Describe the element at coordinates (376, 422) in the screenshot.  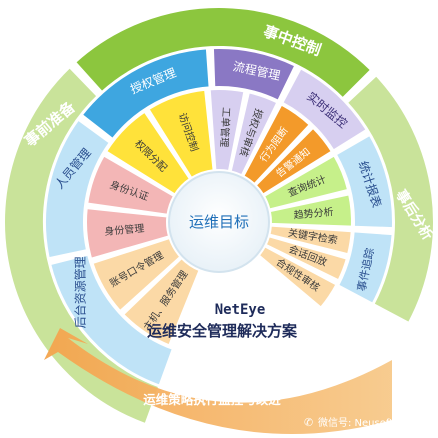
I see `watermark-text: 微信号: Neusoft_NetEye` at that location.